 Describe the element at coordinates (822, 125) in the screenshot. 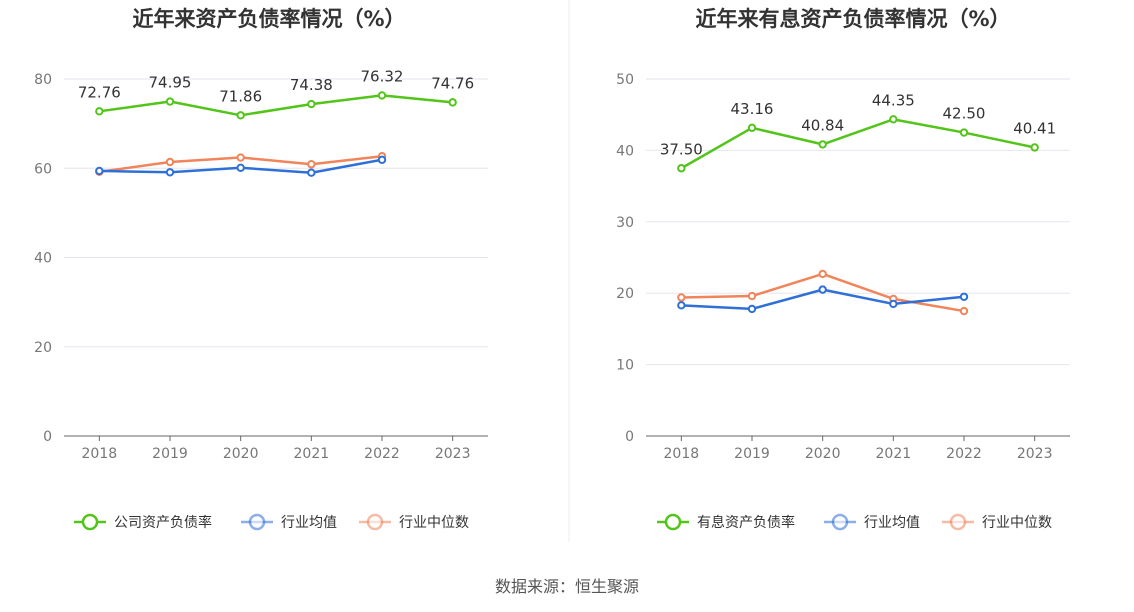

I see `data-label: 40.84` at that location.